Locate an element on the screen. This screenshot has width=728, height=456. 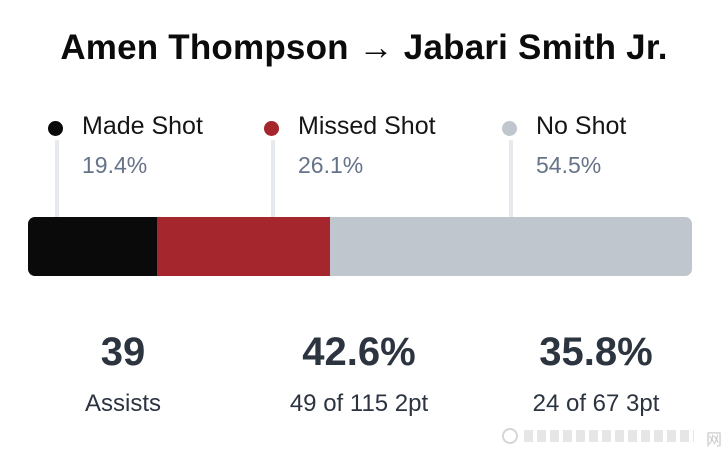
legend-swatch-made is located at coordinates (55, 128).